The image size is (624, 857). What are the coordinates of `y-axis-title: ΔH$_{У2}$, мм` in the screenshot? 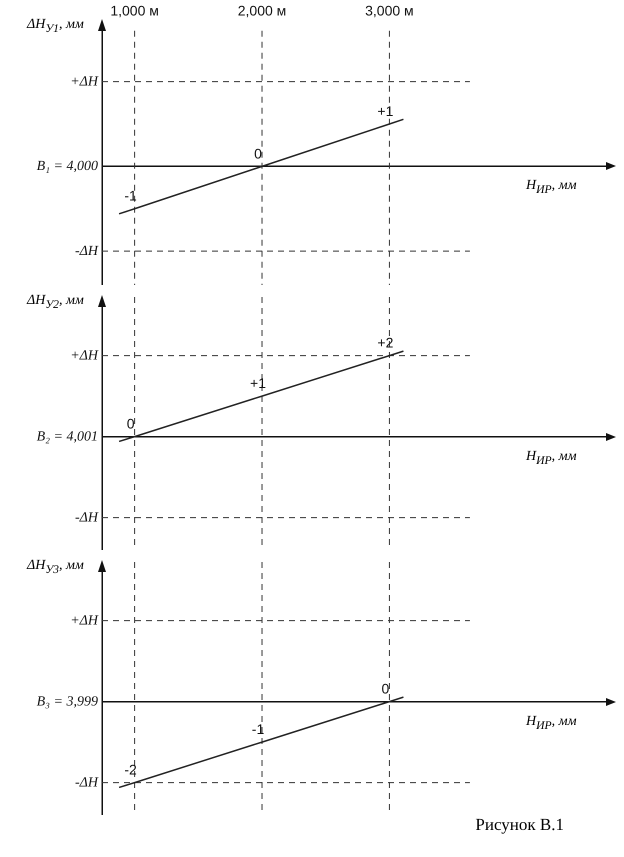 It's located at (55, 302).